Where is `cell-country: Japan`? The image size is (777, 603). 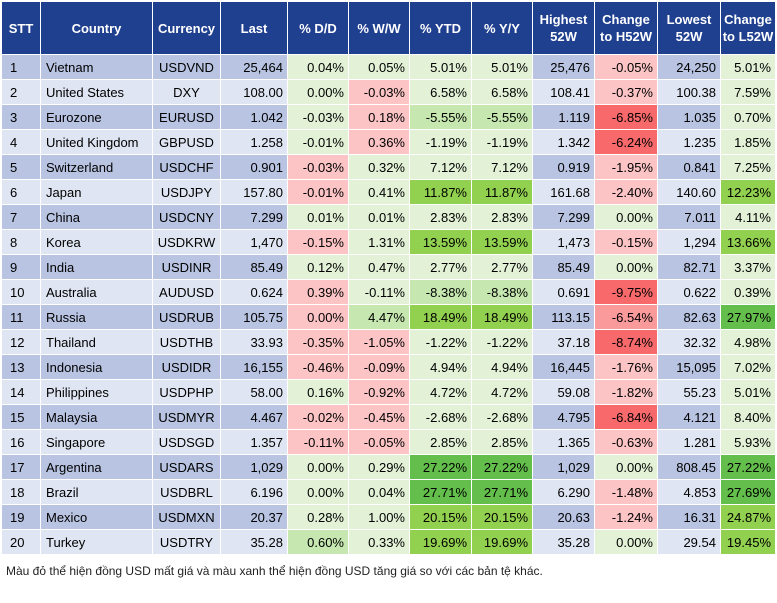
cell-country: Japan is located at coordinates (96, 192).